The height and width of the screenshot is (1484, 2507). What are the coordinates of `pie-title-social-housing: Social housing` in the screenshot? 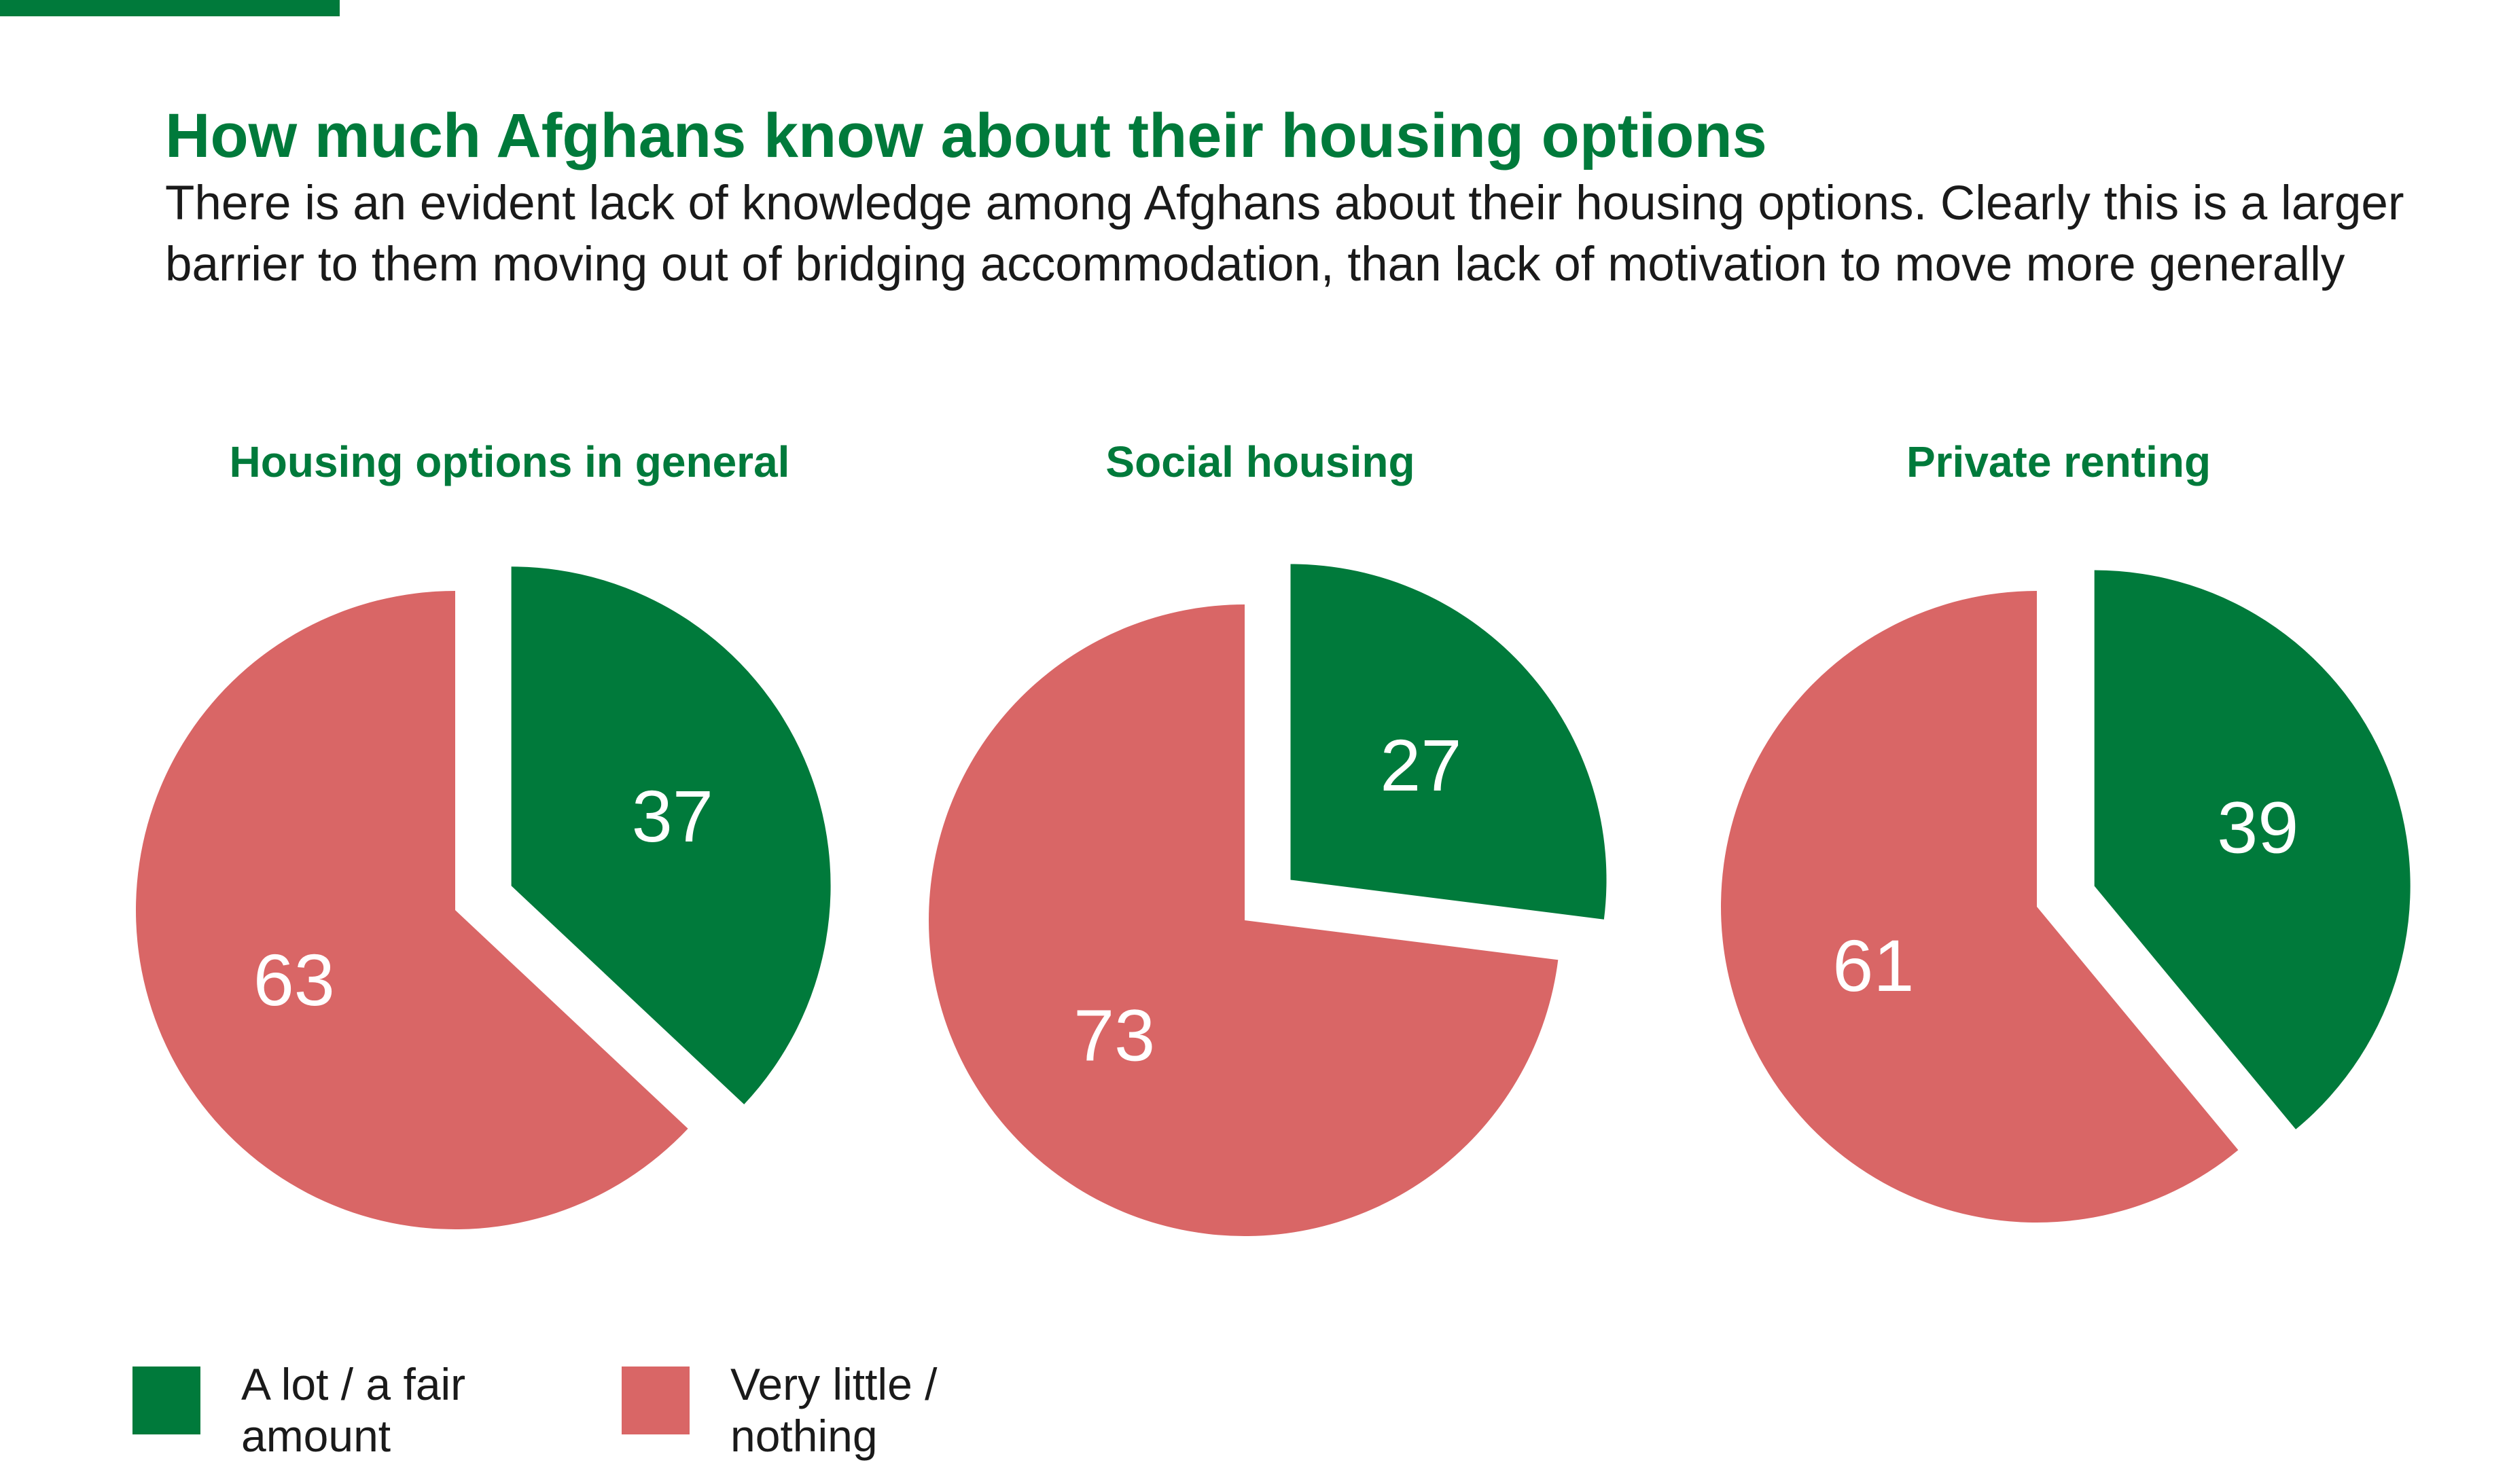 It's located at (1260, 461).